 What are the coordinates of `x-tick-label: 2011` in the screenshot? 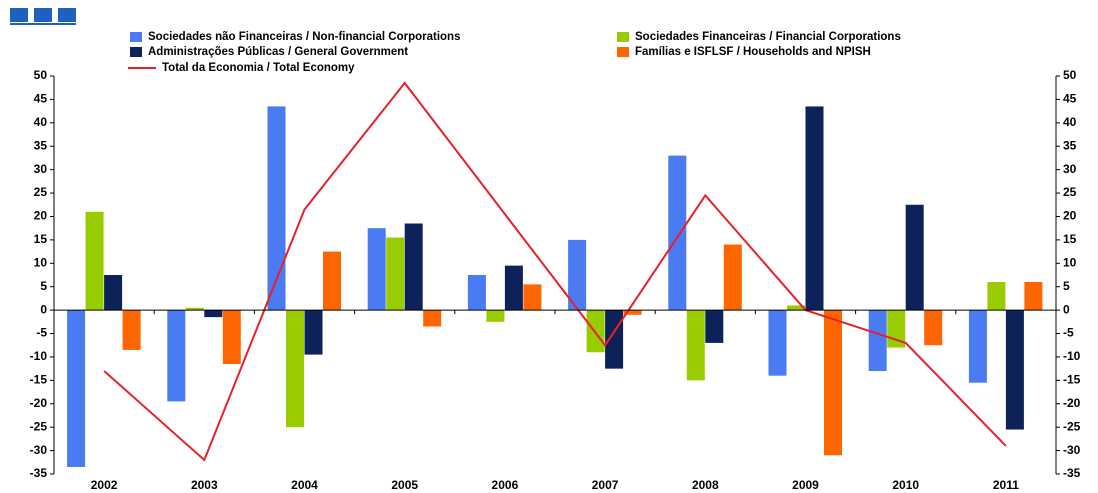 It's located at (1006, 485).